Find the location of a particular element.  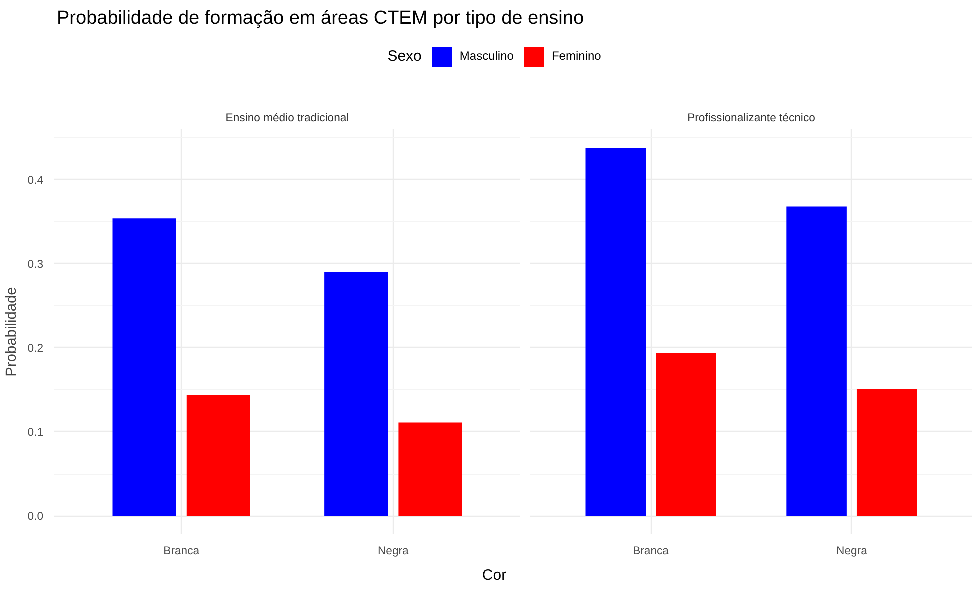

chart-title: Profissionalizante técnico is located at coordinates (752, 118).